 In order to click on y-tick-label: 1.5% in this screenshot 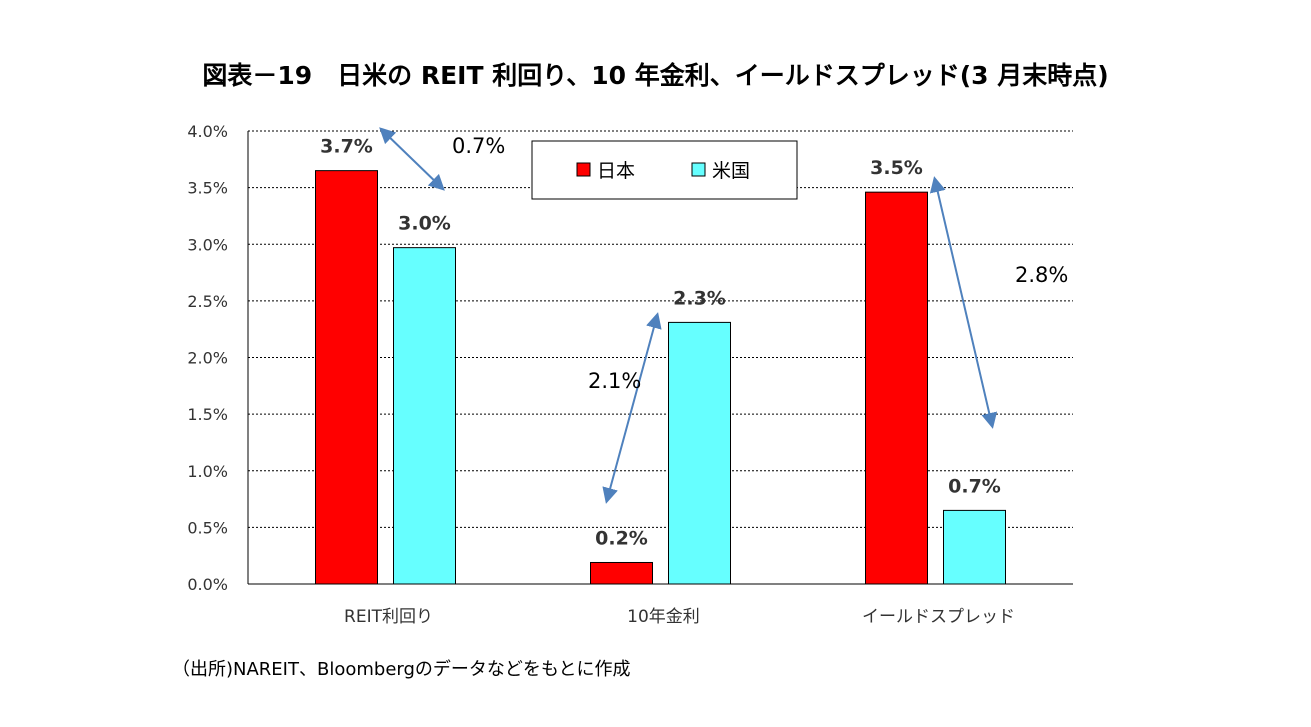, I will do `click(207, 414)`.